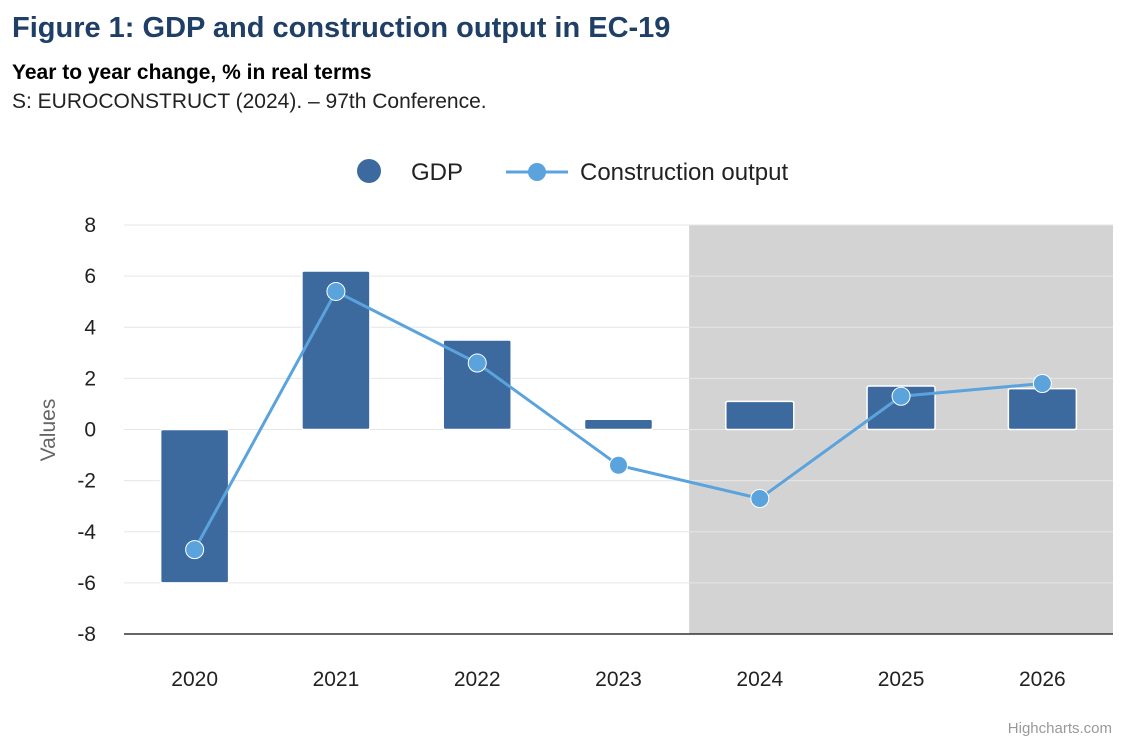 The height and width of the screenshot is (747, 1144). Describe the element at coordinates (90, 430) in the screenshot. I see `y-tick-label: 0` at that location.